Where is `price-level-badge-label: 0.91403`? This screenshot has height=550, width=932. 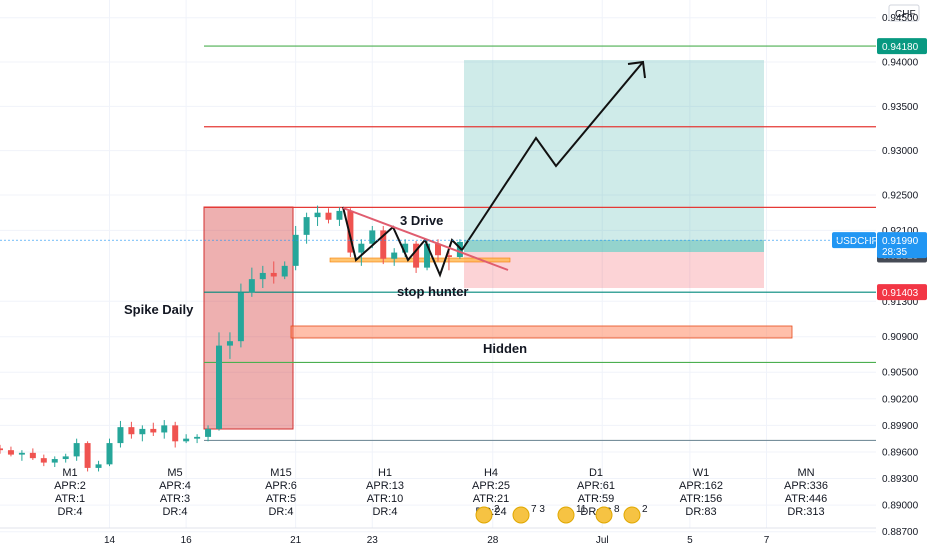
price-level-badge-label: 0.91403 is located at coordinates (900, 293).